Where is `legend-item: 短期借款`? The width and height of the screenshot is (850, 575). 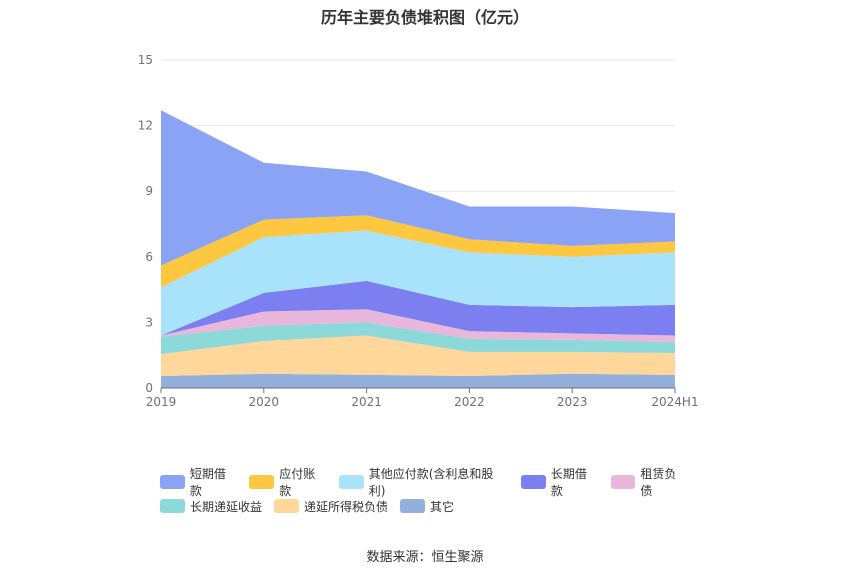 legend-item: 短期借款 is located at coordinates (198, 482).